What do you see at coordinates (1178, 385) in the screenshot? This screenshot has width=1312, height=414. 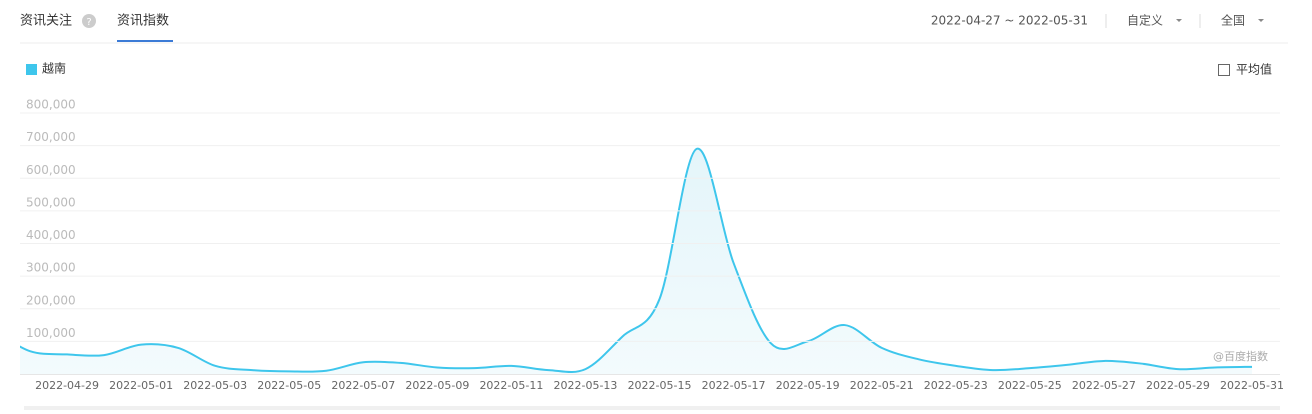 I see `x-tick-label: 2022-05-29` at bounding box center [1178, 385].